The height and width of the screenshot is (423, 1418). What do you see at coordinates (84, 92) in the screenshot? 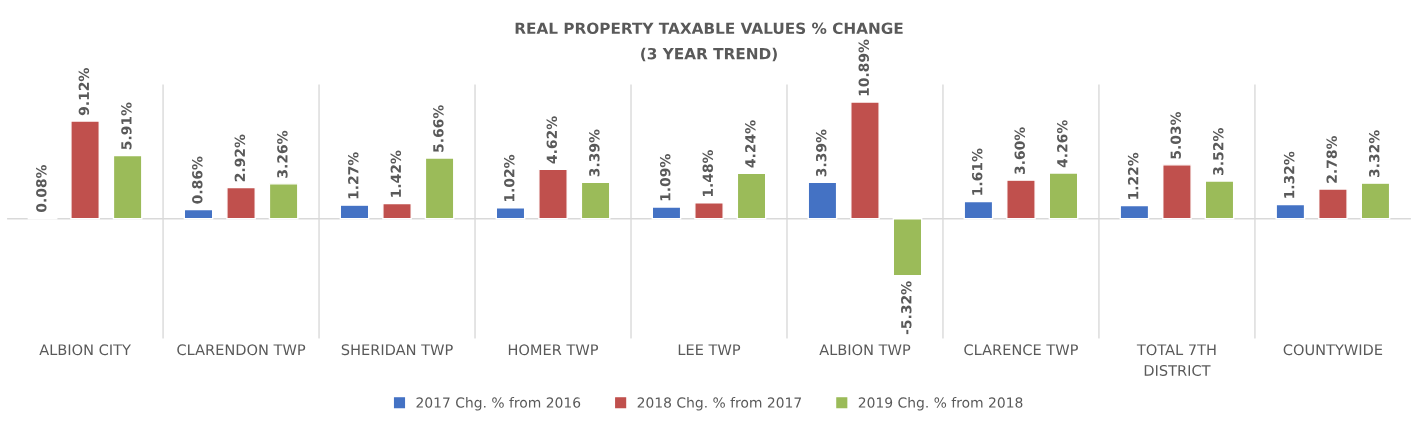
I see `data-label: 9.12%` at bounding box center [84, 92].